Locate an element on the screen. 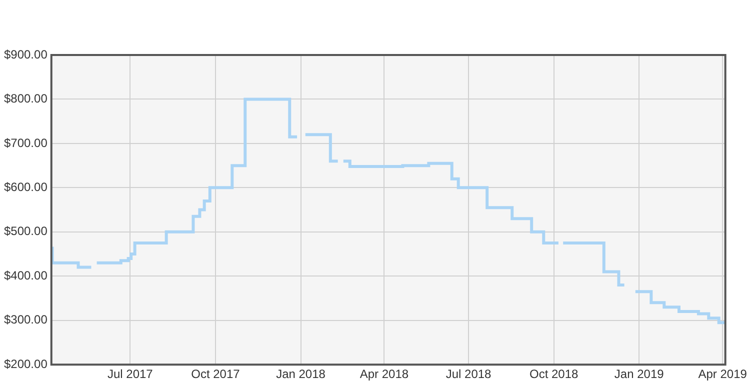 The height and width of the screenshot is (387, 750). y-tick-label: $200.00 is located at coordinates (26, 363).